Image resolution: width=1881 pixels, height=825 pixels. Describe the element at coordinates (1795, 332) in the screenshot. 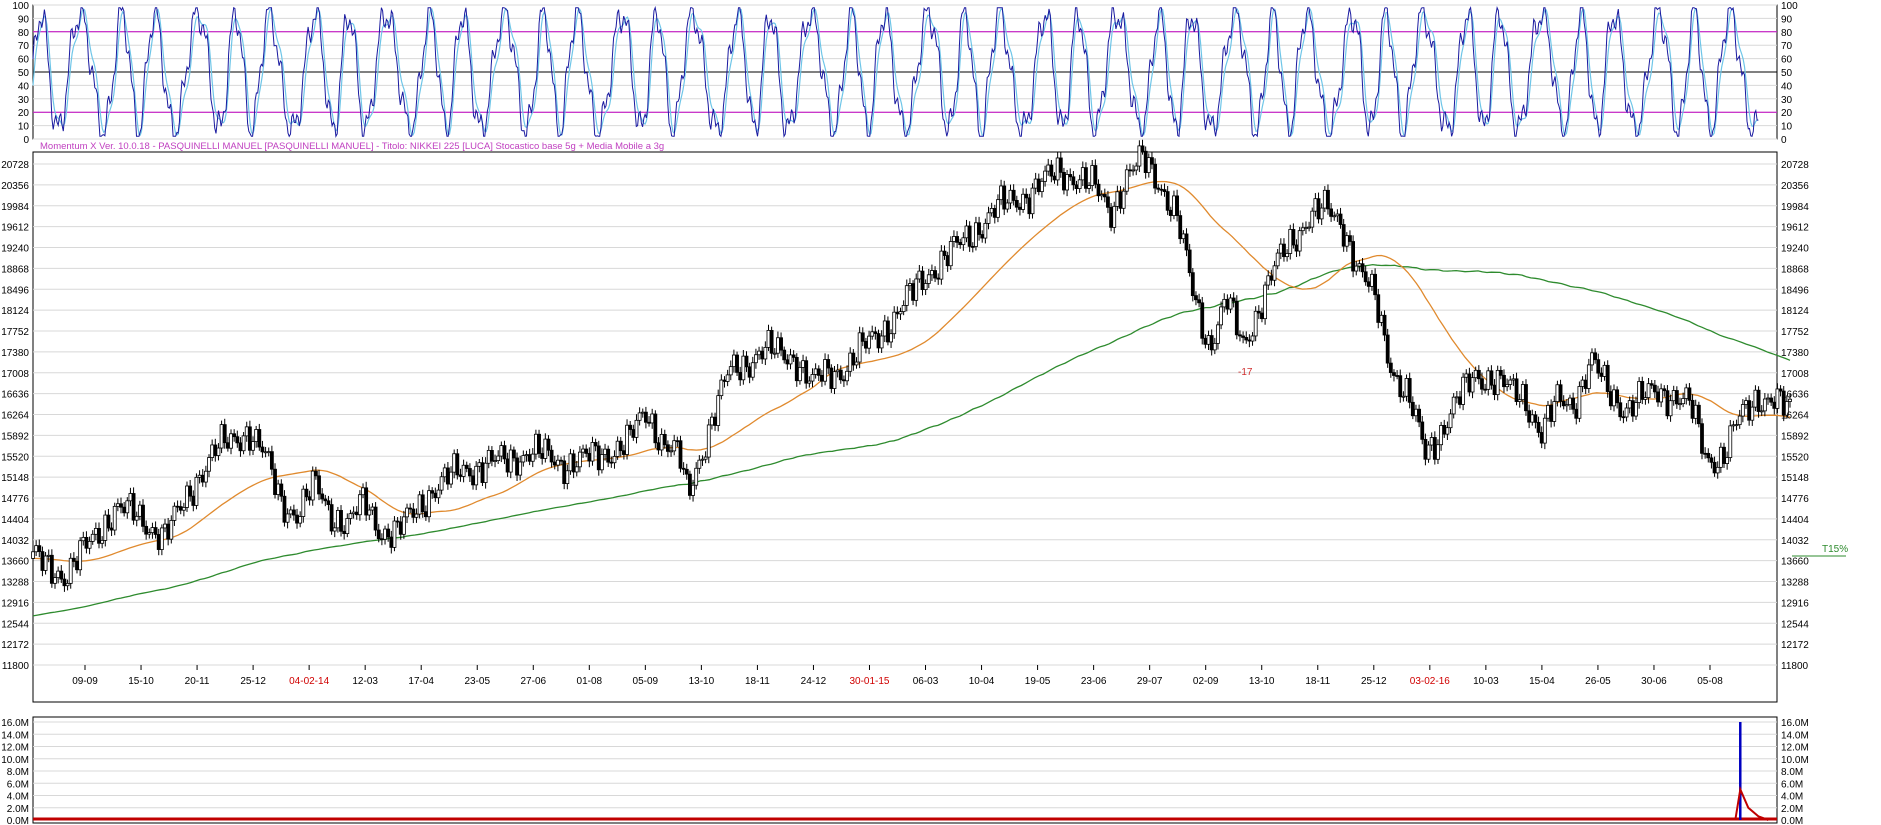

I see `price-tick-label: 17752` at that location.